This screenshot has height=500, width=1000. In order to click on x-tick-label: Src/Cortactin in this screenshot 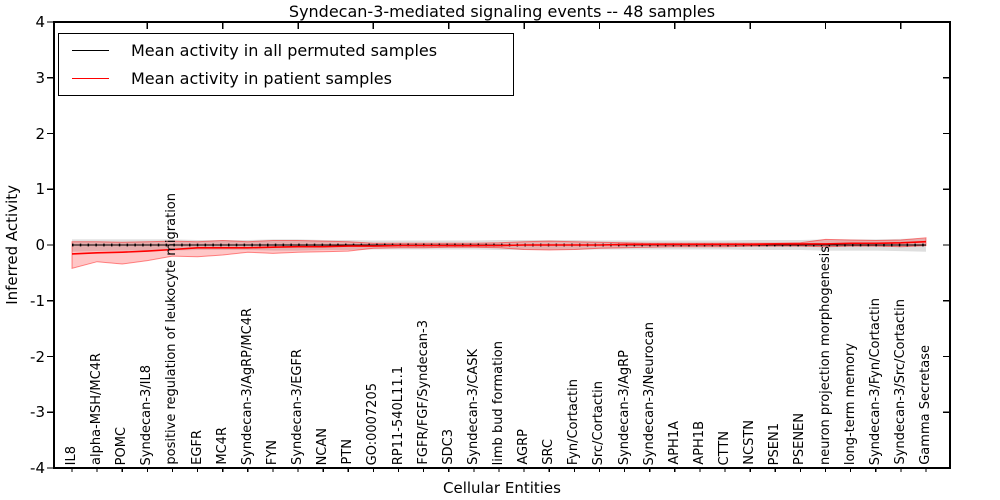, I will do `click(599, 422)`.